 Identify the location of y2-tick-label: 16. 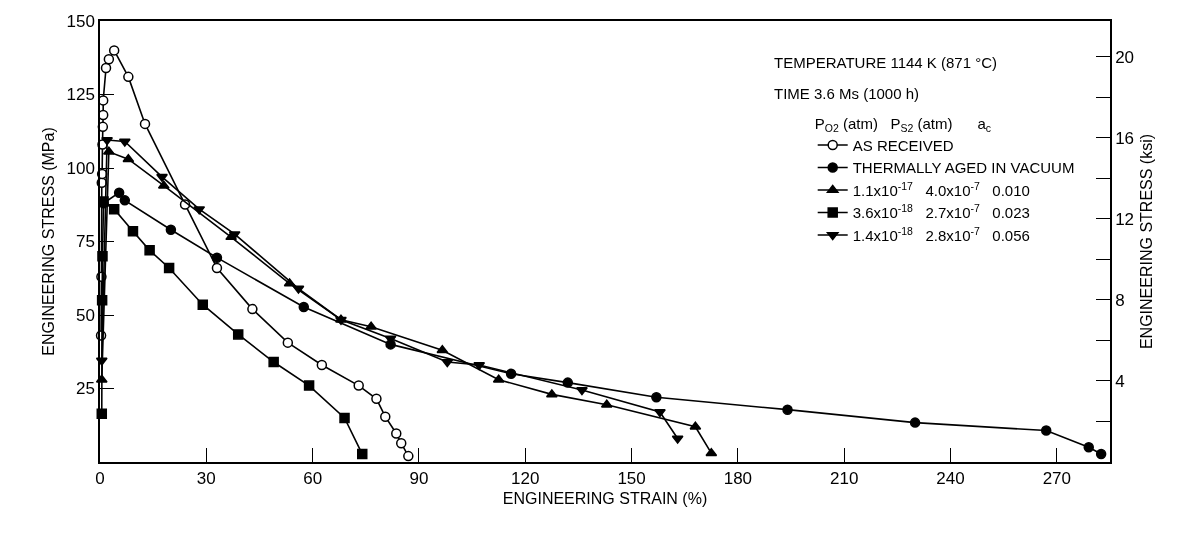
(1125, 138).